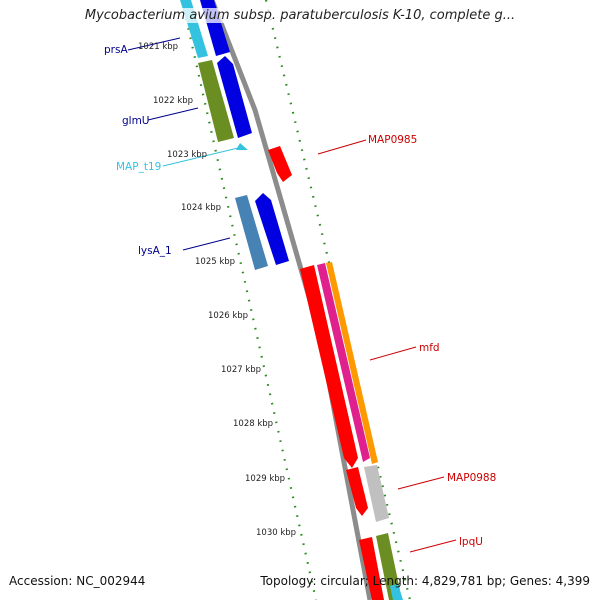 The height and width of the screenshot is (600, 600). I want to click on lysa-cds-steel, so click(251, 232).